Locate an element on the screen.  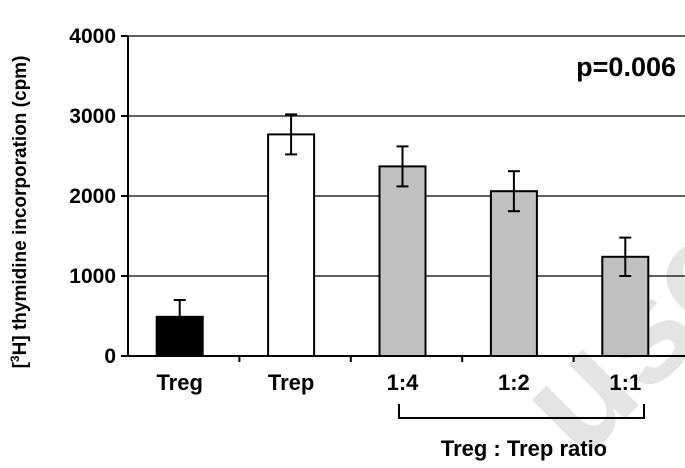
x-tick-labels: Treg Trep 1:4 1:2 1:1 is located at coordinates (398, 375).